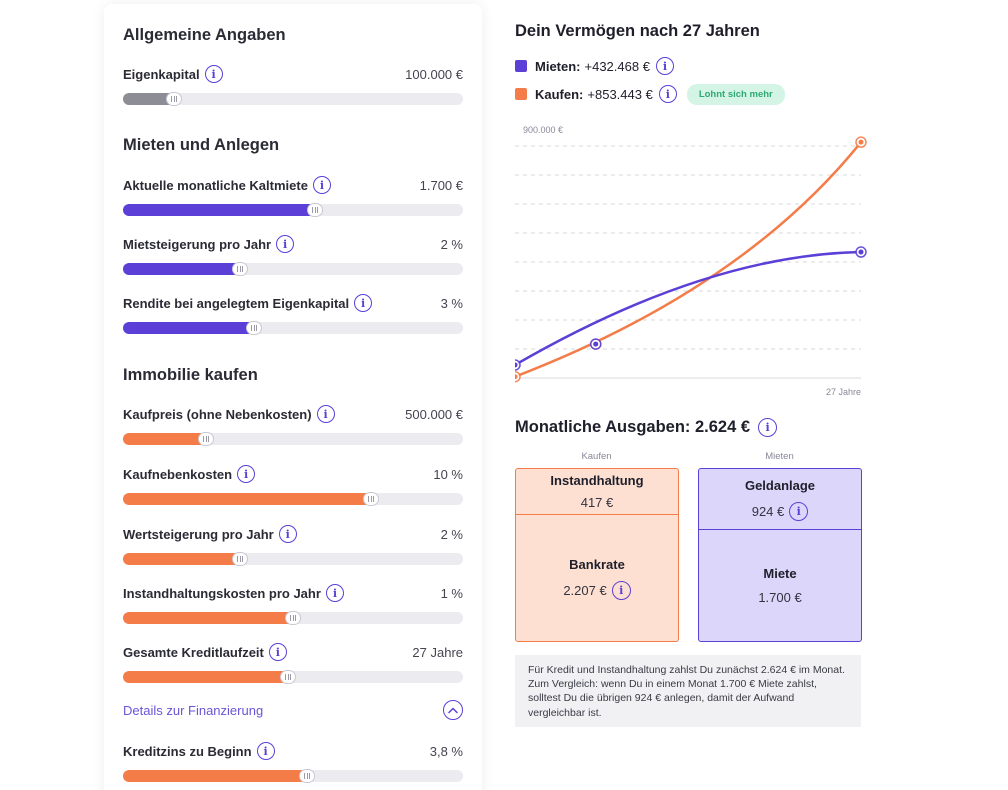 The height and width of the screenshot is (790, 1008). I want to click on slider-kreditzins, so click(293, 776).